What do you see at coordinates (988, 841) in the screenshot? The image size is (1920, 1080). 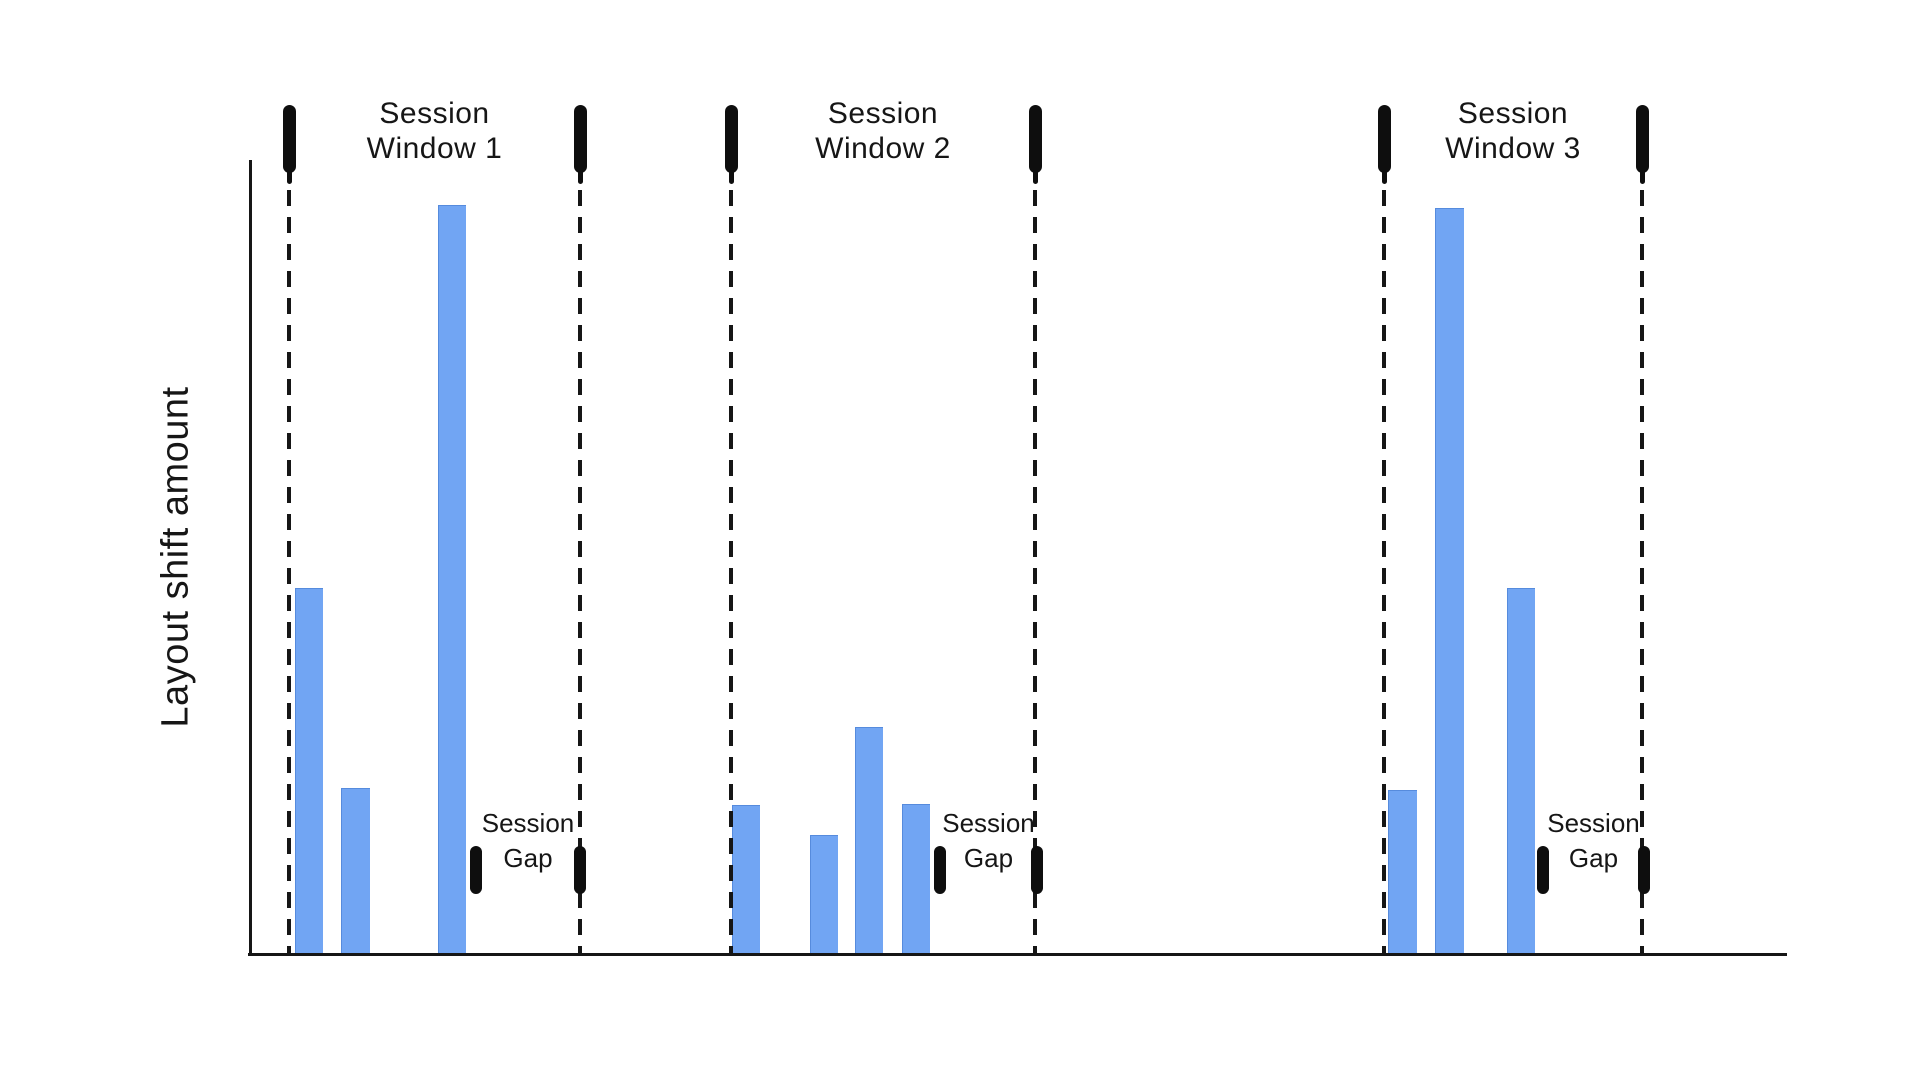 I see `session-gap-2-label: Session Gap` at bounding box center [988, 841].